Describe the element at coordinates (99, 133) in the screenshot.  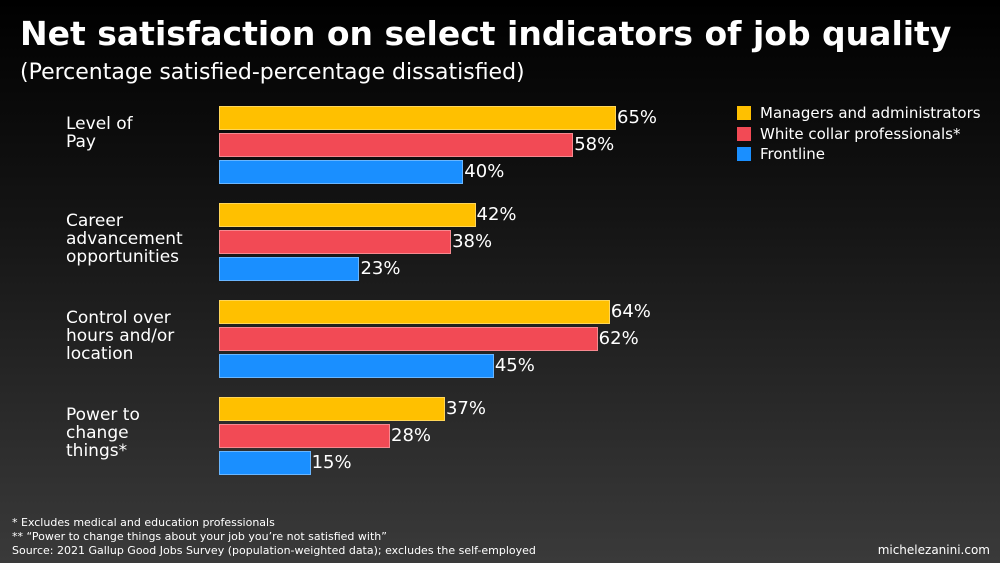
I see `category-label: Level of Pay` at that location.